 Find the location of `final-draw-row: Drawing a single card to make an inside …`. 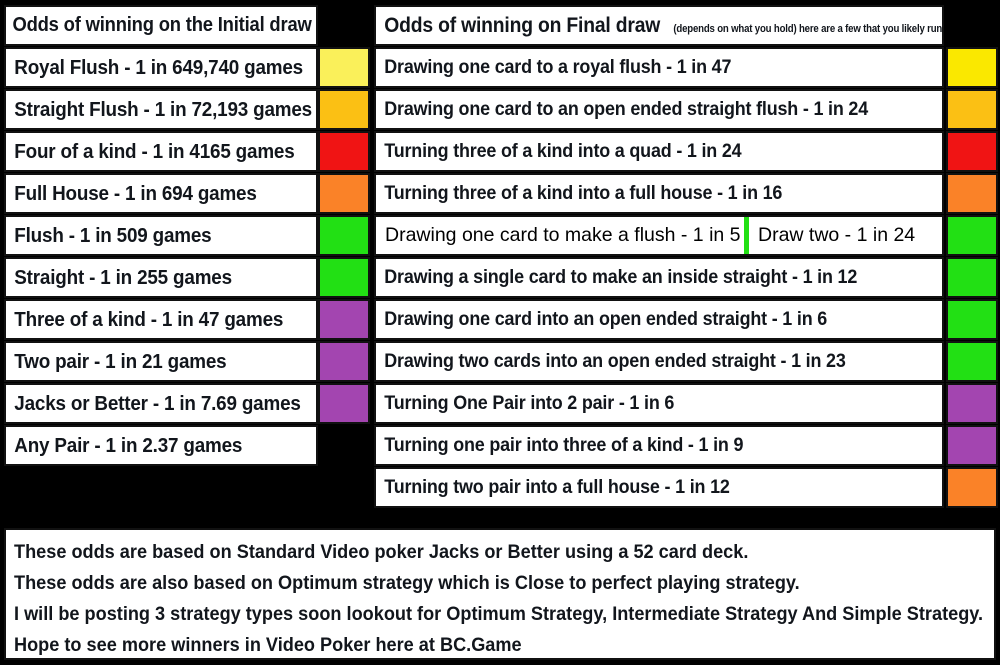

final-draw-row: Drawing a single card to make an inside … is located at coordinates (659, 277).